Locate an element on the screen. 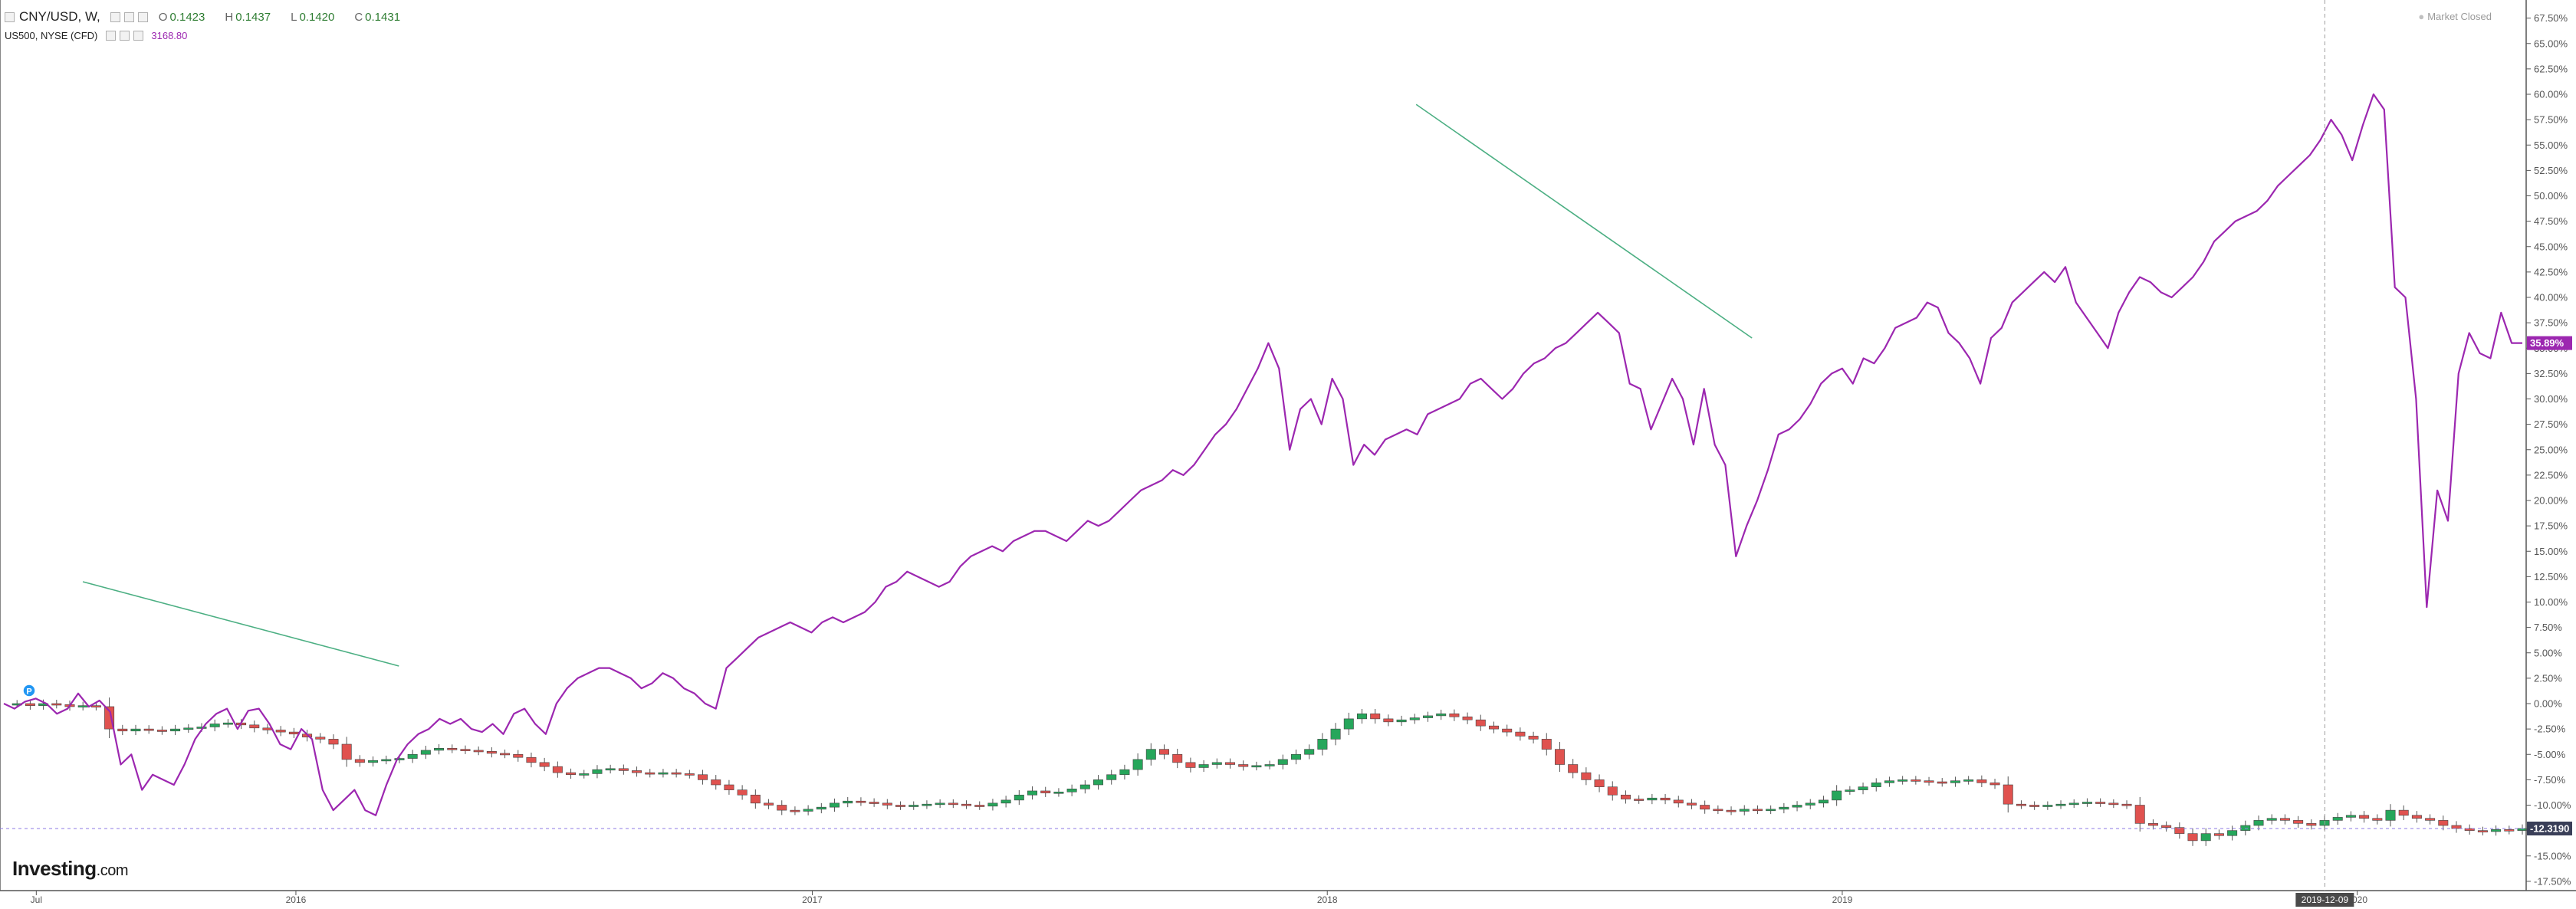 The image size is (2576, 909). collapse-icon is located at coordinates (10, 17).